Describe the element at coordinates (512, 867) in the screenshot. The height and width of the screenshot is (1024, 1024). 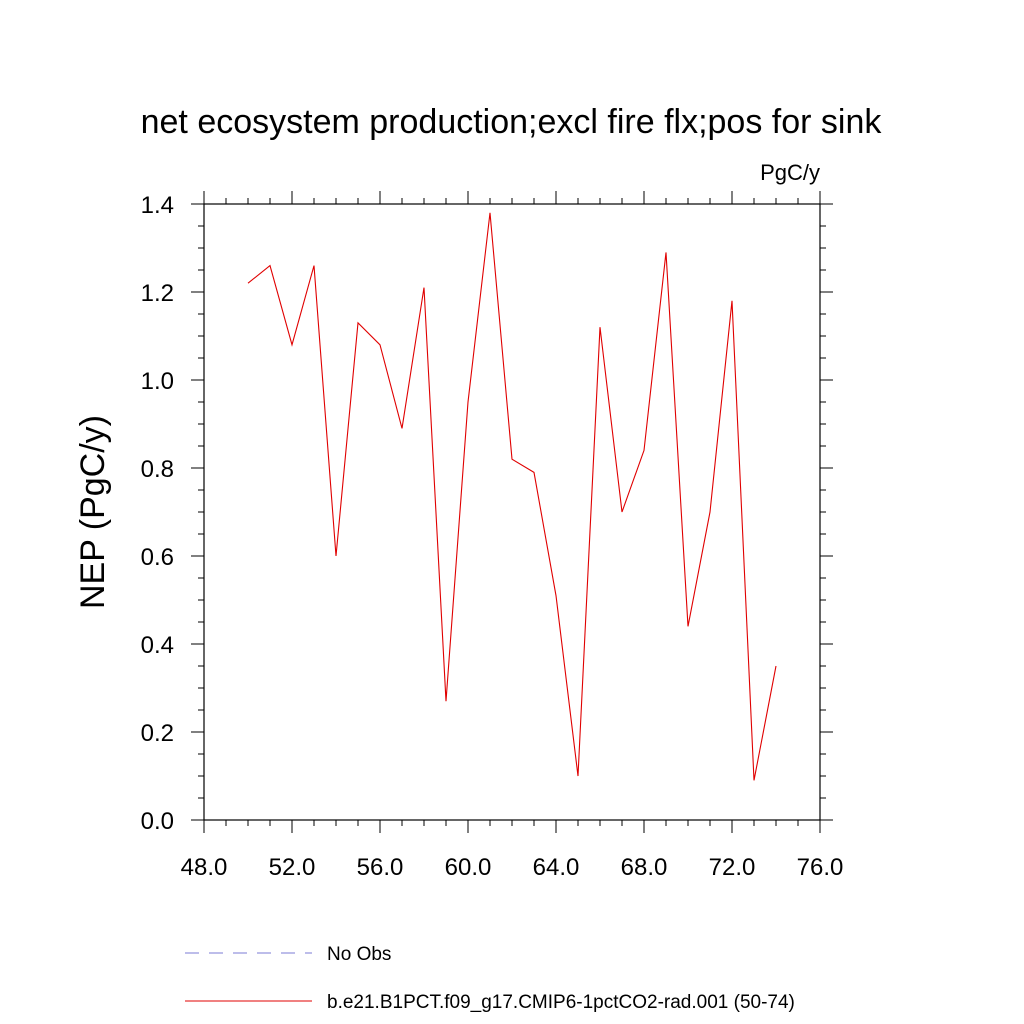
I see `x-tick-labels: 48.0 52.0 56.0 60.0 64.0 68.0 72.0 76.0` at that location.